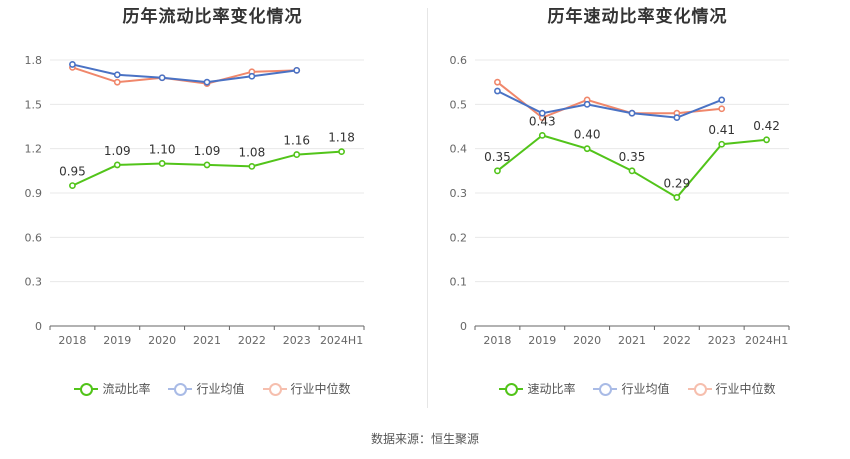  I want to click on y-tick-label: 1.8, so click(34, 60).